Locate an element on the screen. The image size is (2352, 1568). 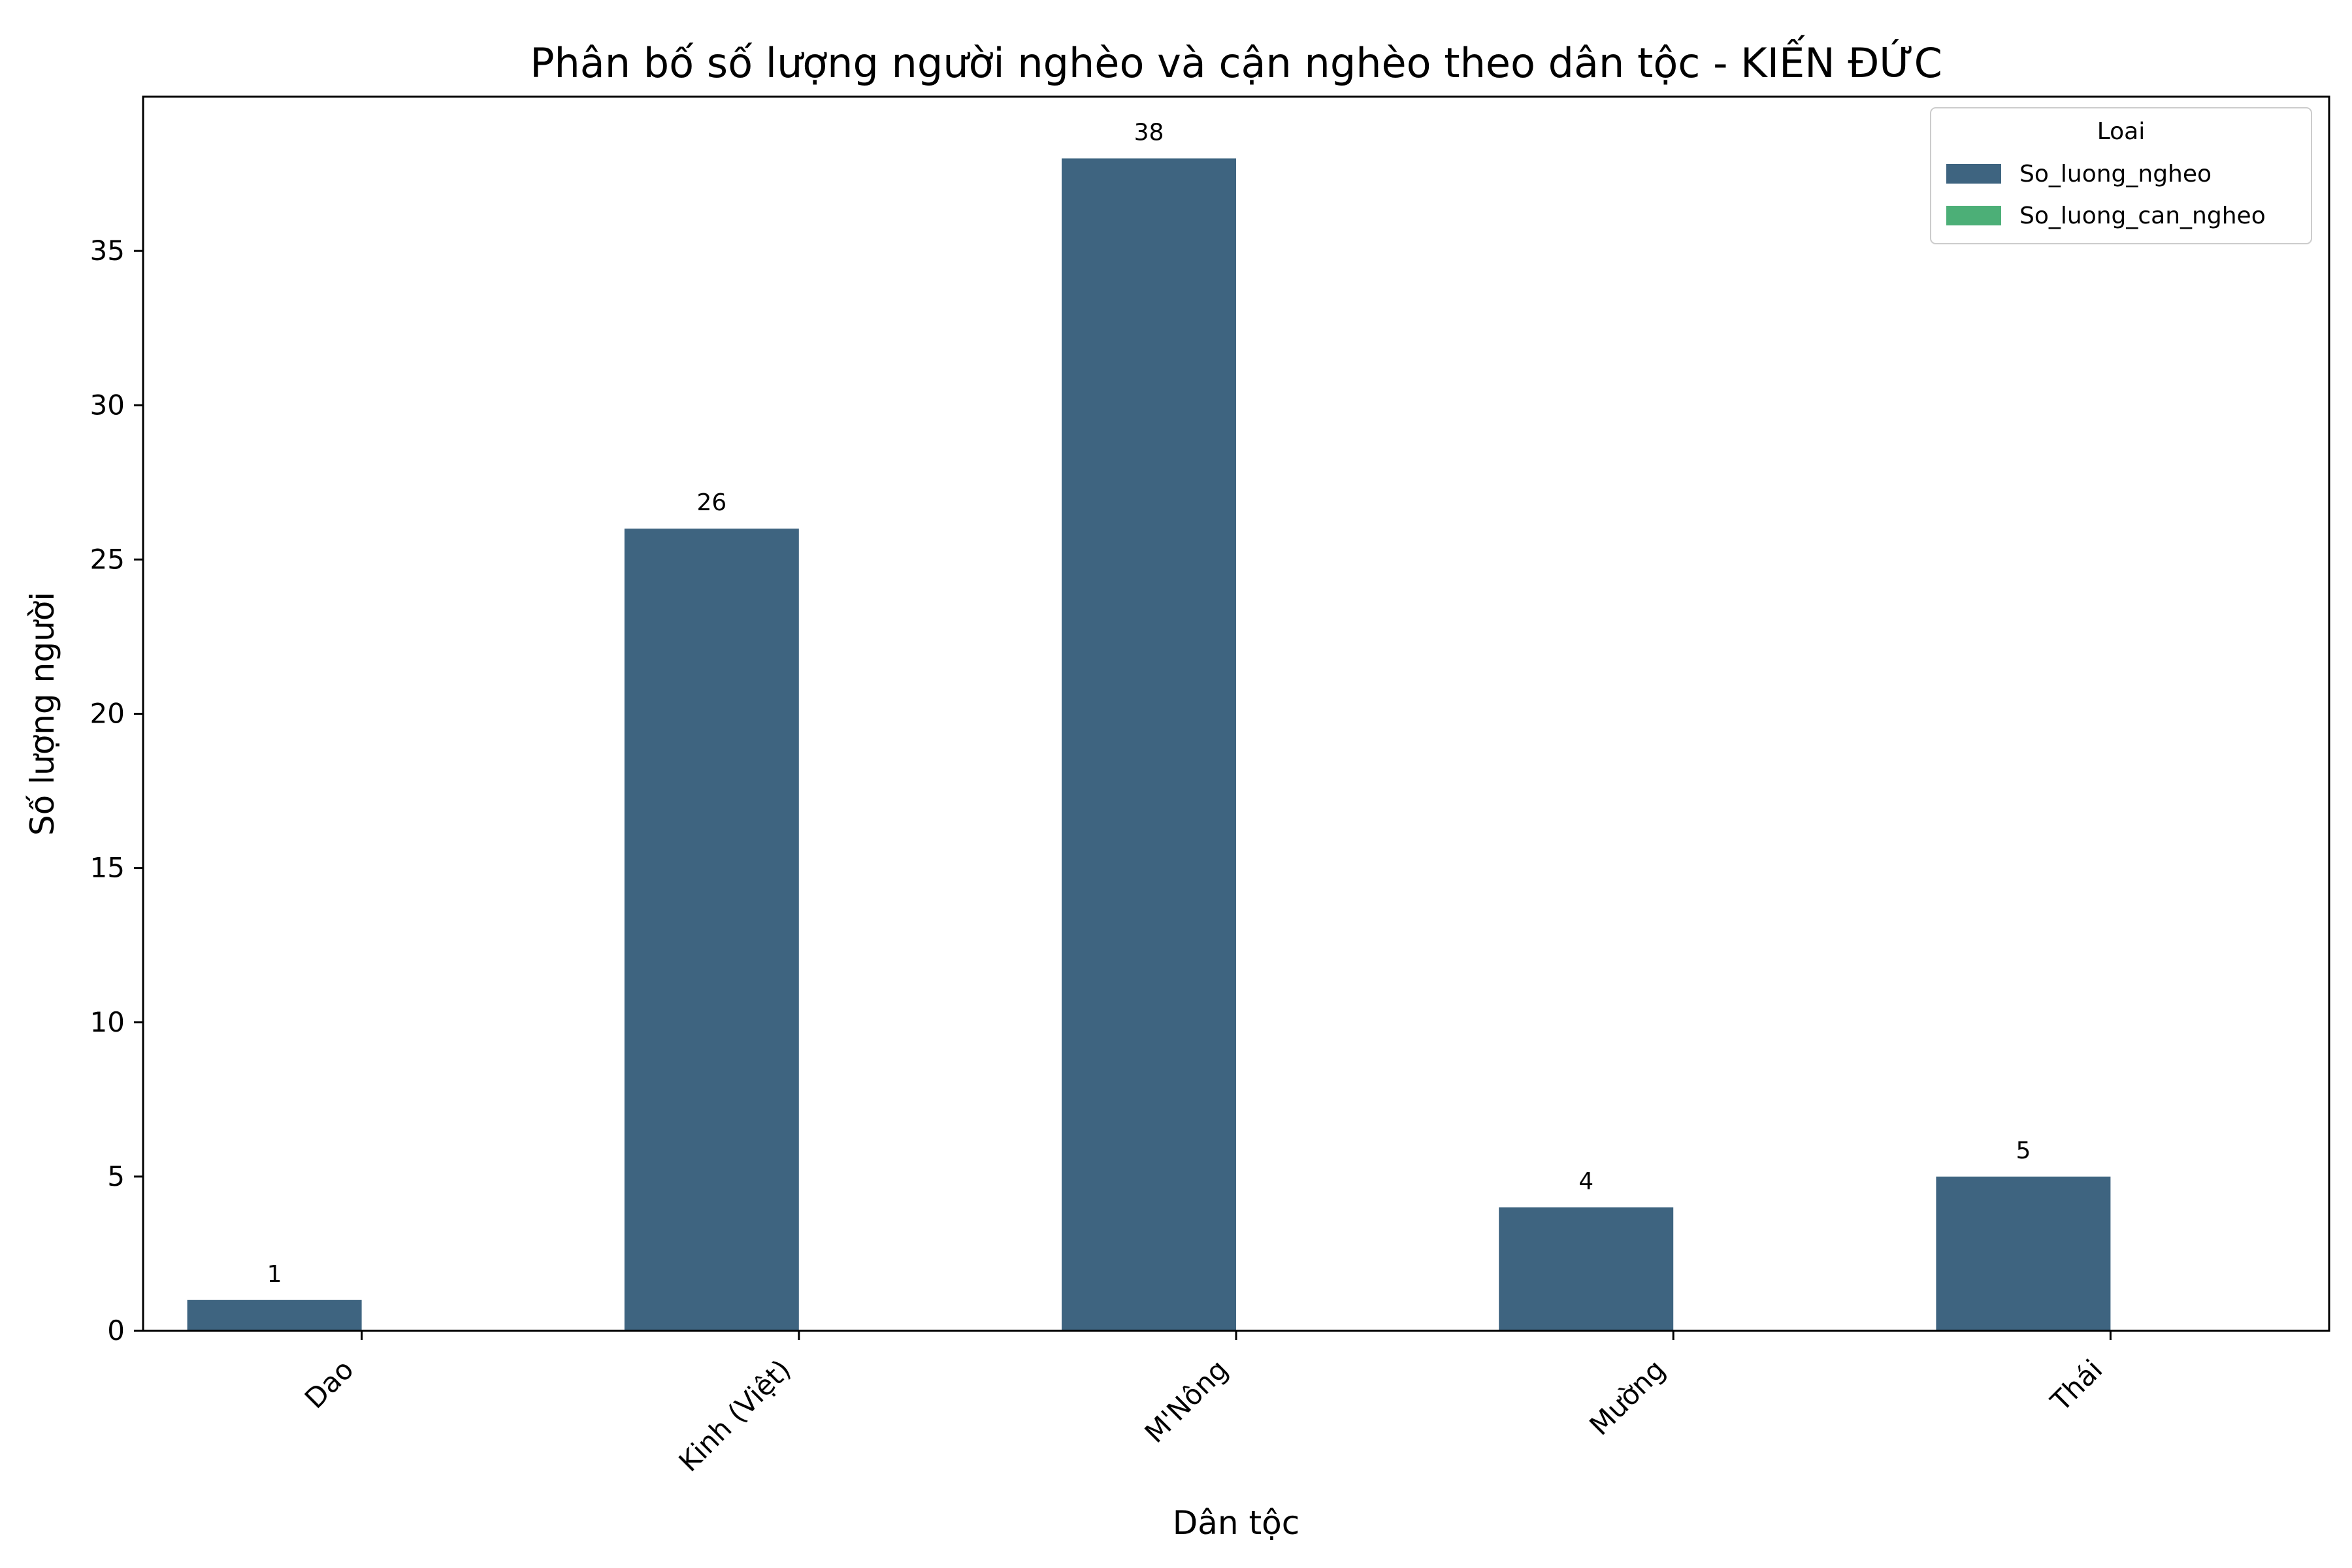
y-tick-label-15: 15 is located at coordinates (107, 868).